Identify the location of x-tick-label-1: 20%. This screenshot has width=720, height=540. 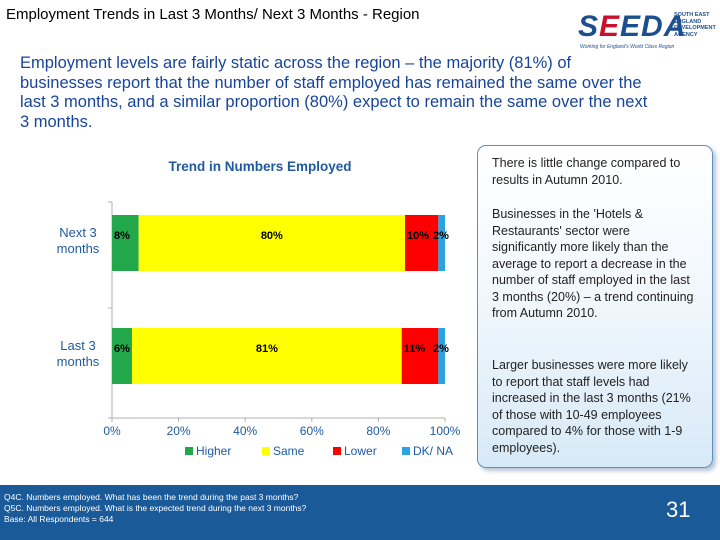
(179, 431).